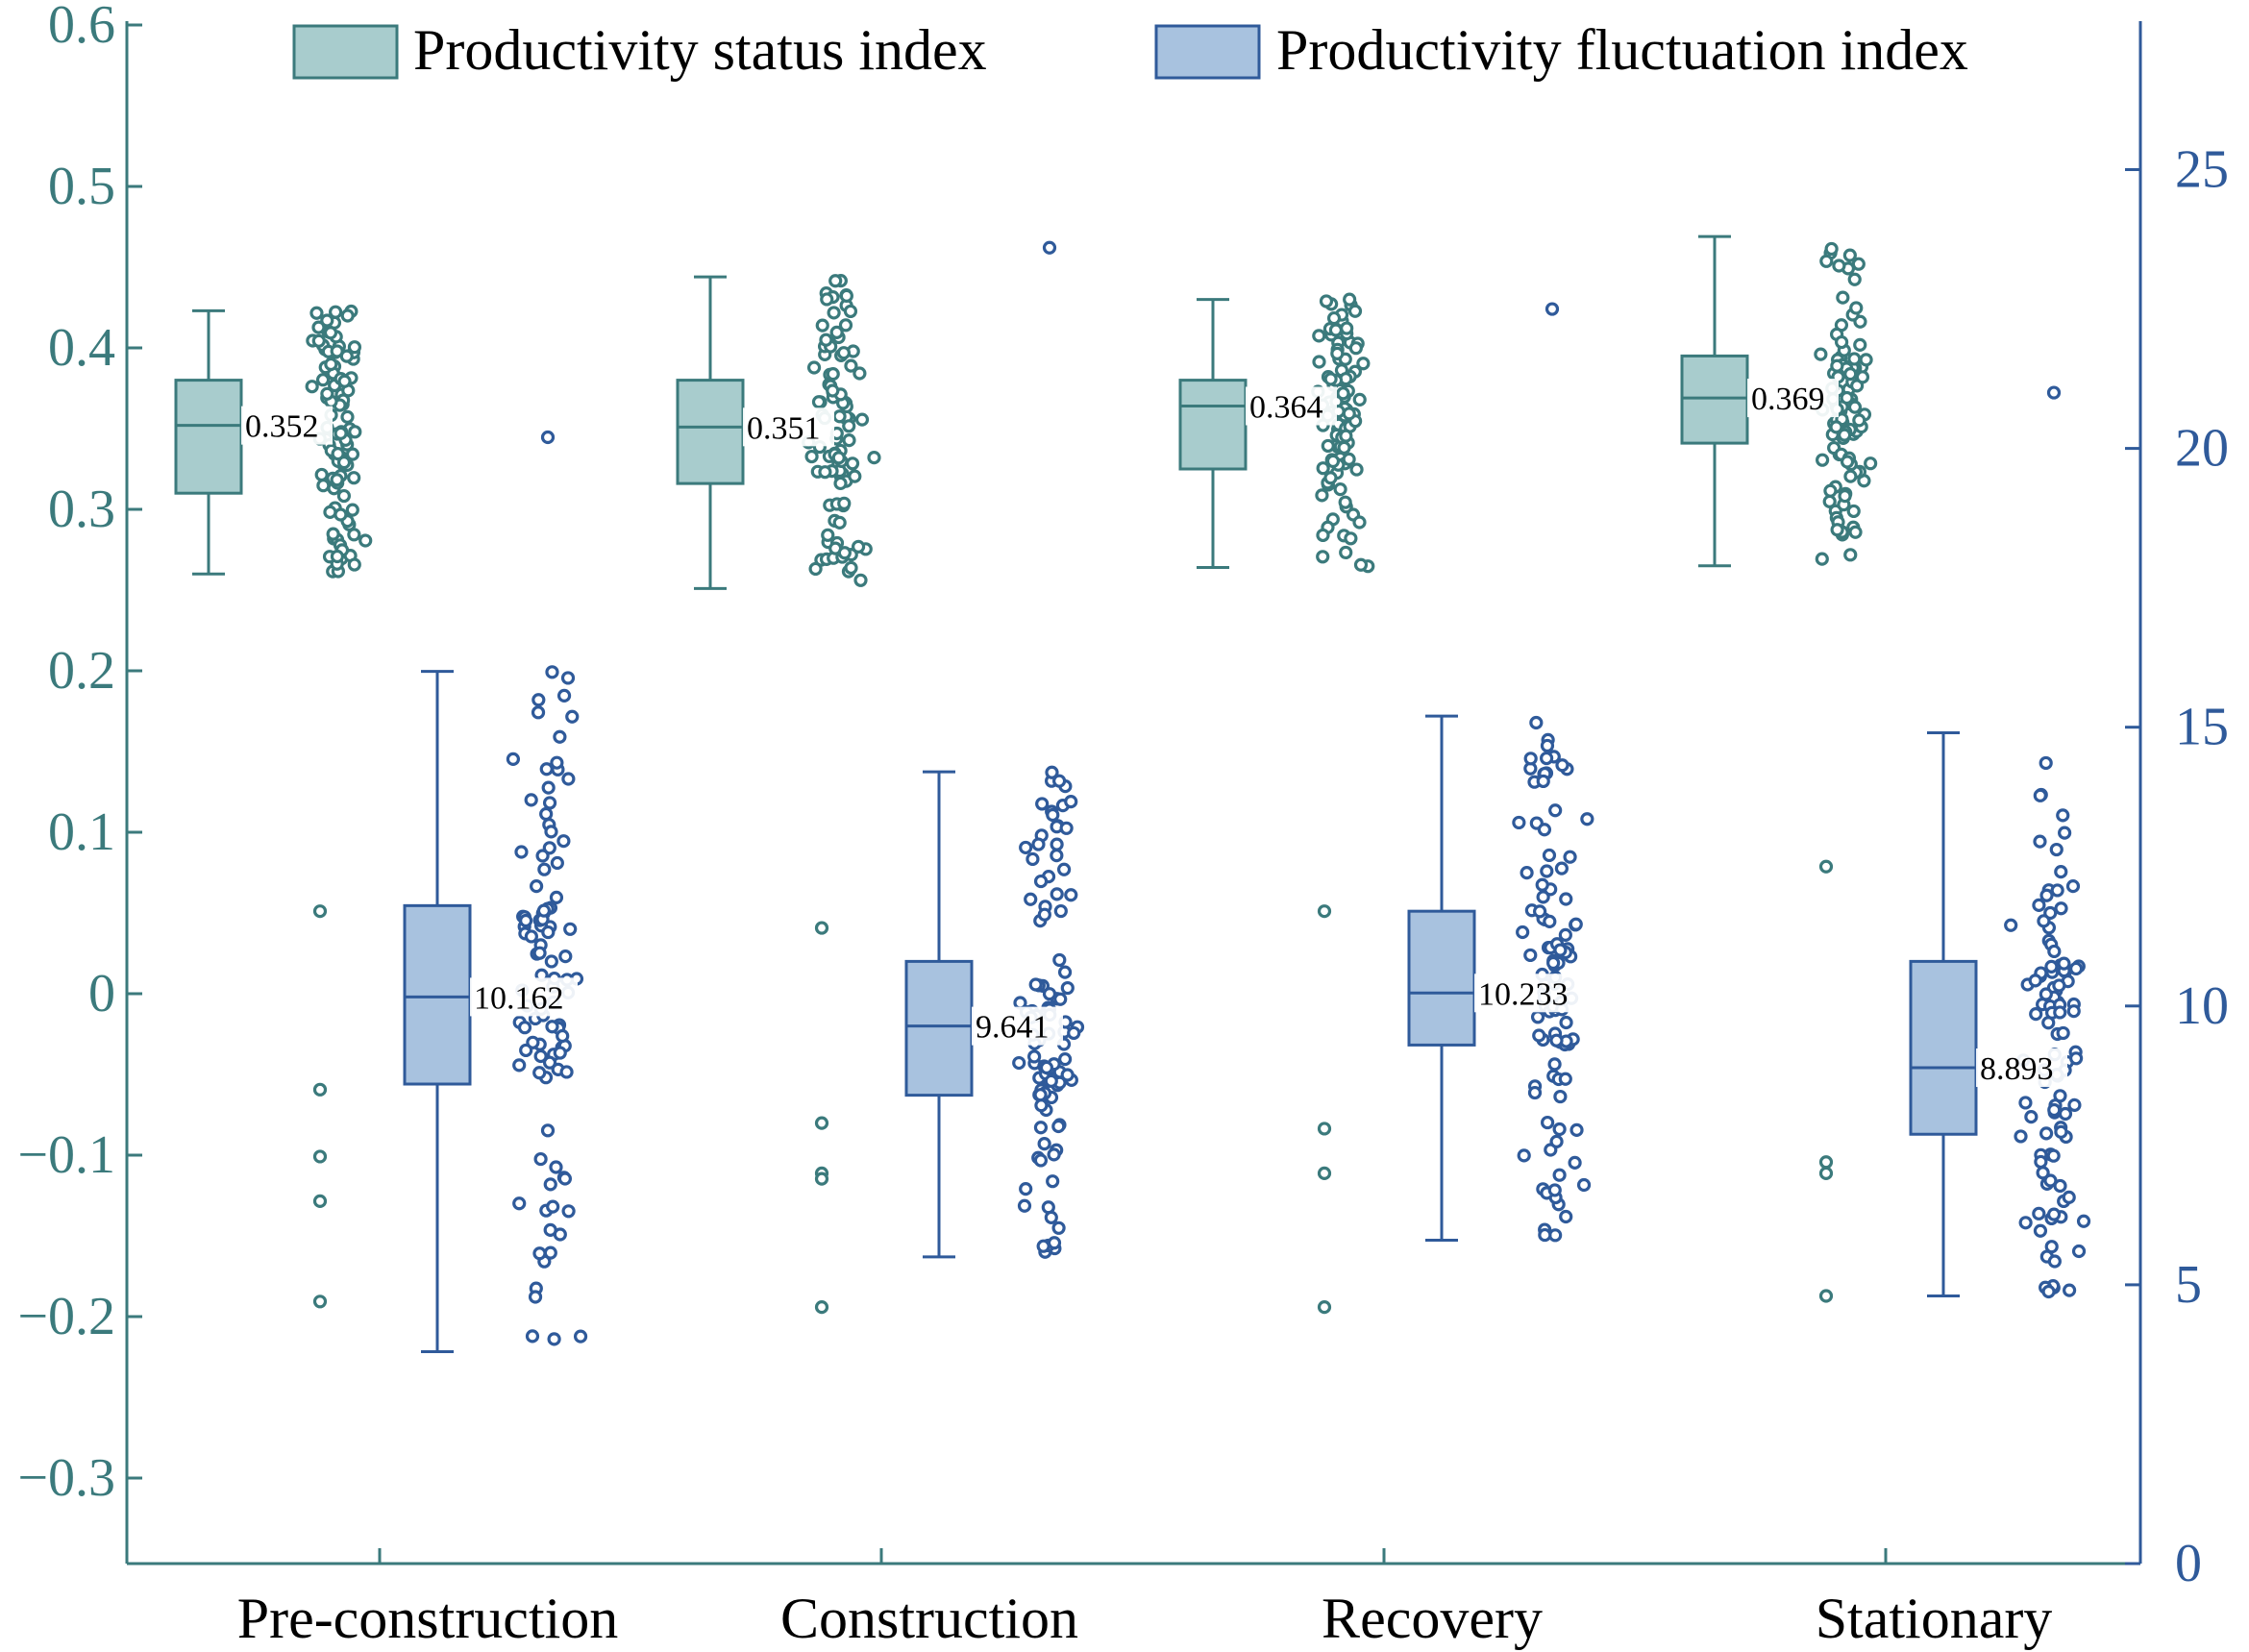 Image resolution: width=2249 pixels, height=1652 pixels. I want to click on left-tick-label: 0.3, so click(81, 509).